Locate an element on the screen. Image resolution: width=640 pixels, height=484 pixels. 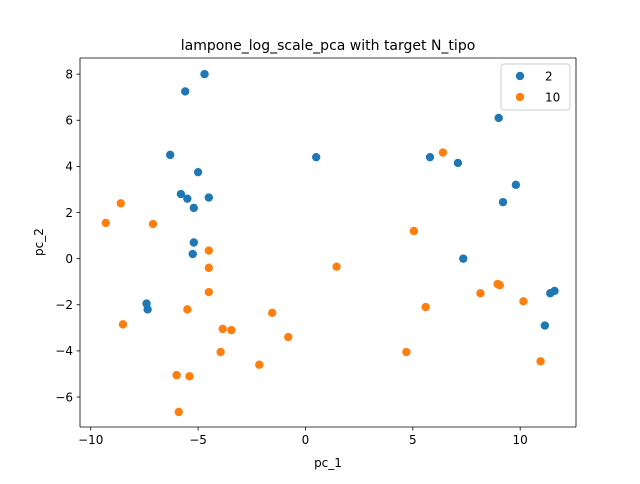
x-axis-ticks: −10 −5 0 5 10 is located at coordinates (303, 437).